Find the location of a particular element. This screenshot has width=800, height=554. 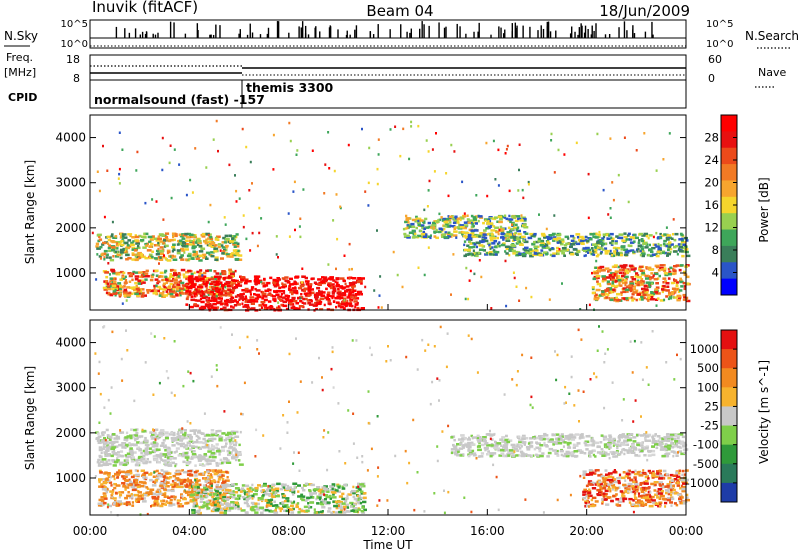

nsky-tick-top: 10^5 is located at coordinates (74, 24).